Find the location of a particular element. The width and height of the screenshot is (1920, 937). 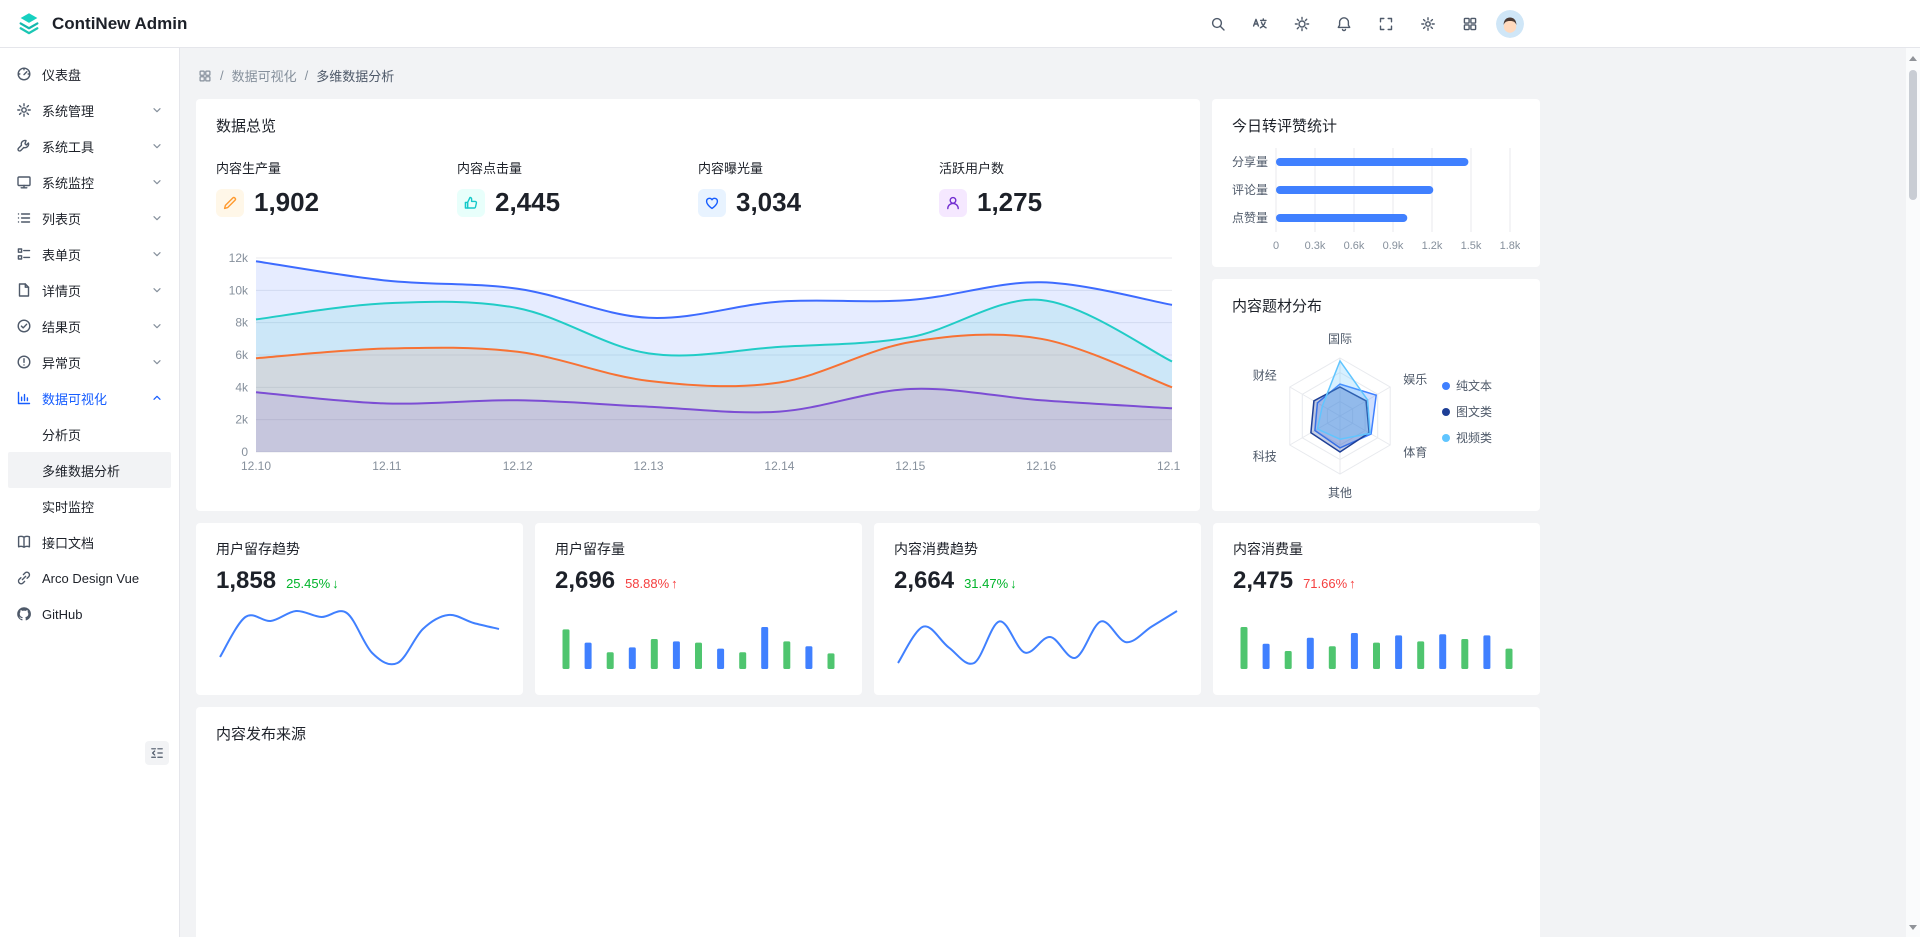

sidebar-item-label: 表单页 is located at coordinates (62, 255).